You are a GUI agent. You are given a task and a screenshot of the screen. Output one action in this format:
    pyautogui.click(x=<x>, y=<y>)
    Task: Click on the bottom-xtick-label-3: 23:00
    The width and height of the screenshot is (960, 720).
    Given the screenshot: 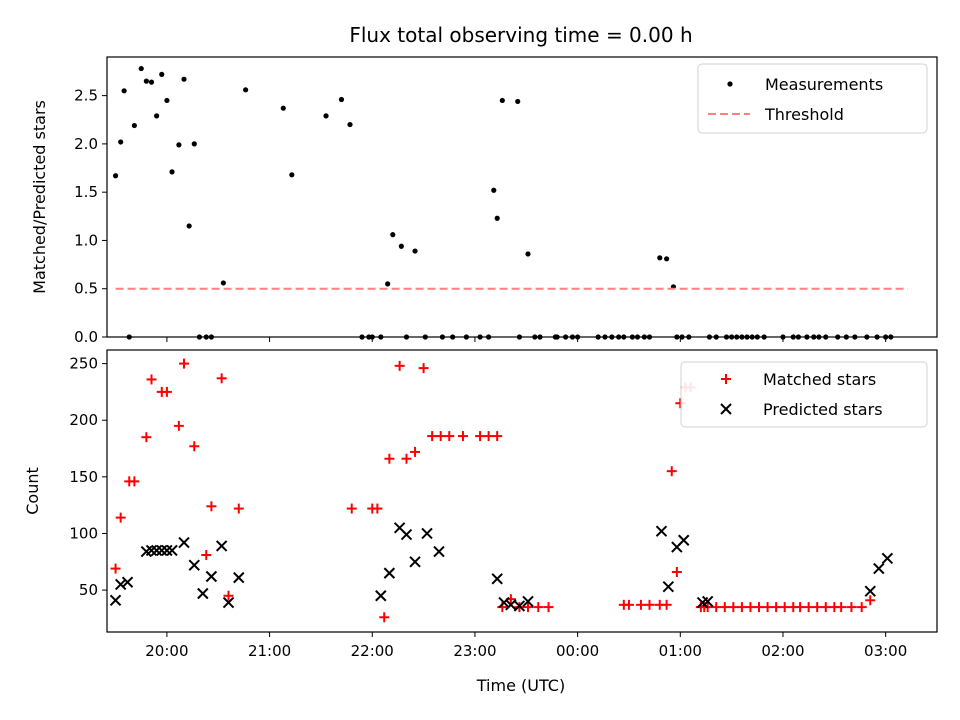 What is the action you would take?
    pyautogui.click(x=474, y=651)
    